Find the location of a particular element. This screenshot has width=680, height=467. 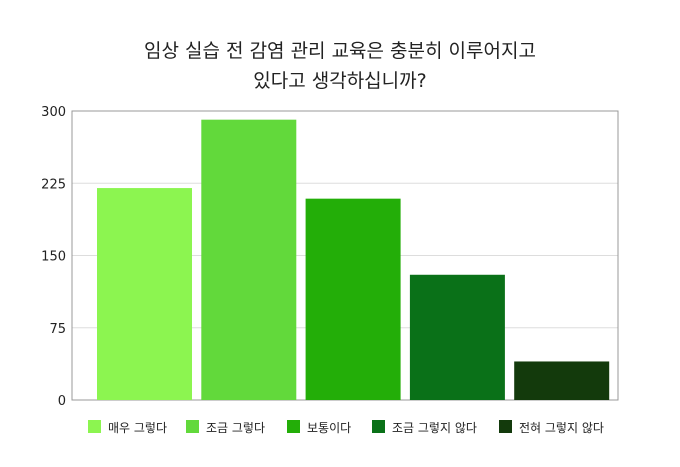

y-tick-label: 150 is located at coordinates (53, 257).